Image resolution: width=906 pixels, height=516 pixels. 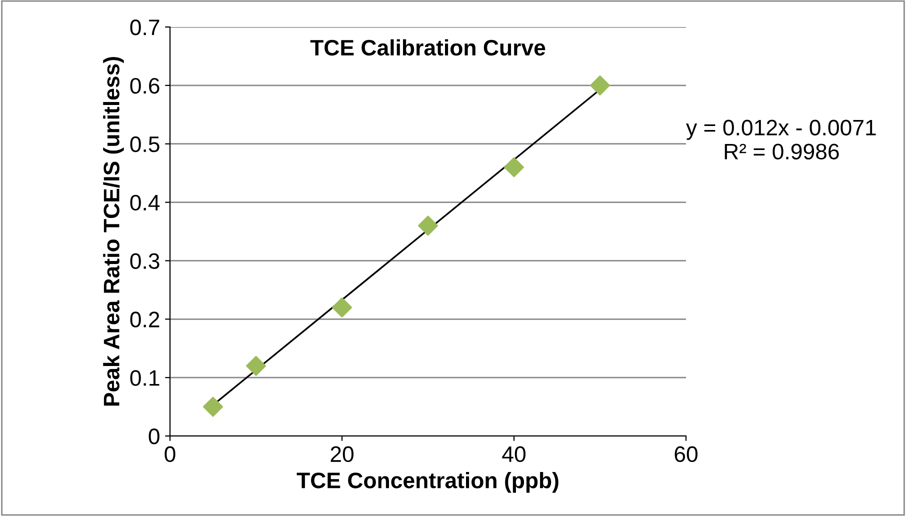 I want to click on y-axis-title: Peak Area Ratio TCE/IS (unitless), so click(x=113, y=231).